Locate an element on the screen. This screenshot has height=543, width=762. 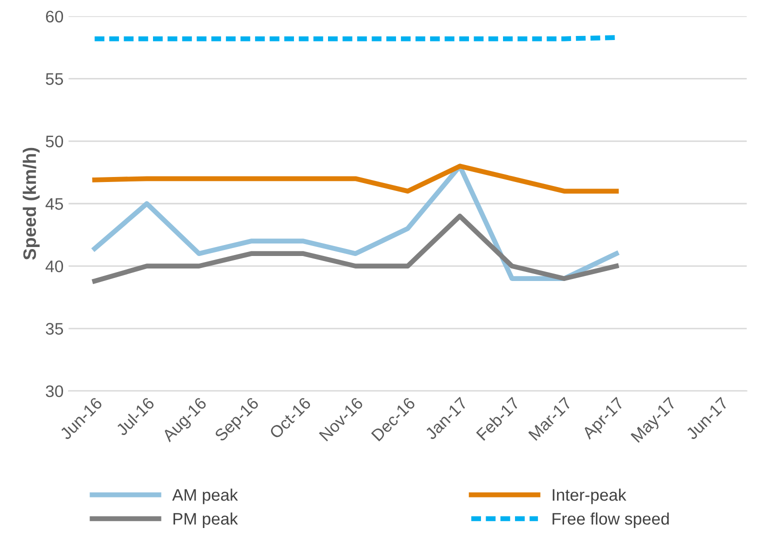
y-tick-label: 45 is located at coordinates (55, 204).